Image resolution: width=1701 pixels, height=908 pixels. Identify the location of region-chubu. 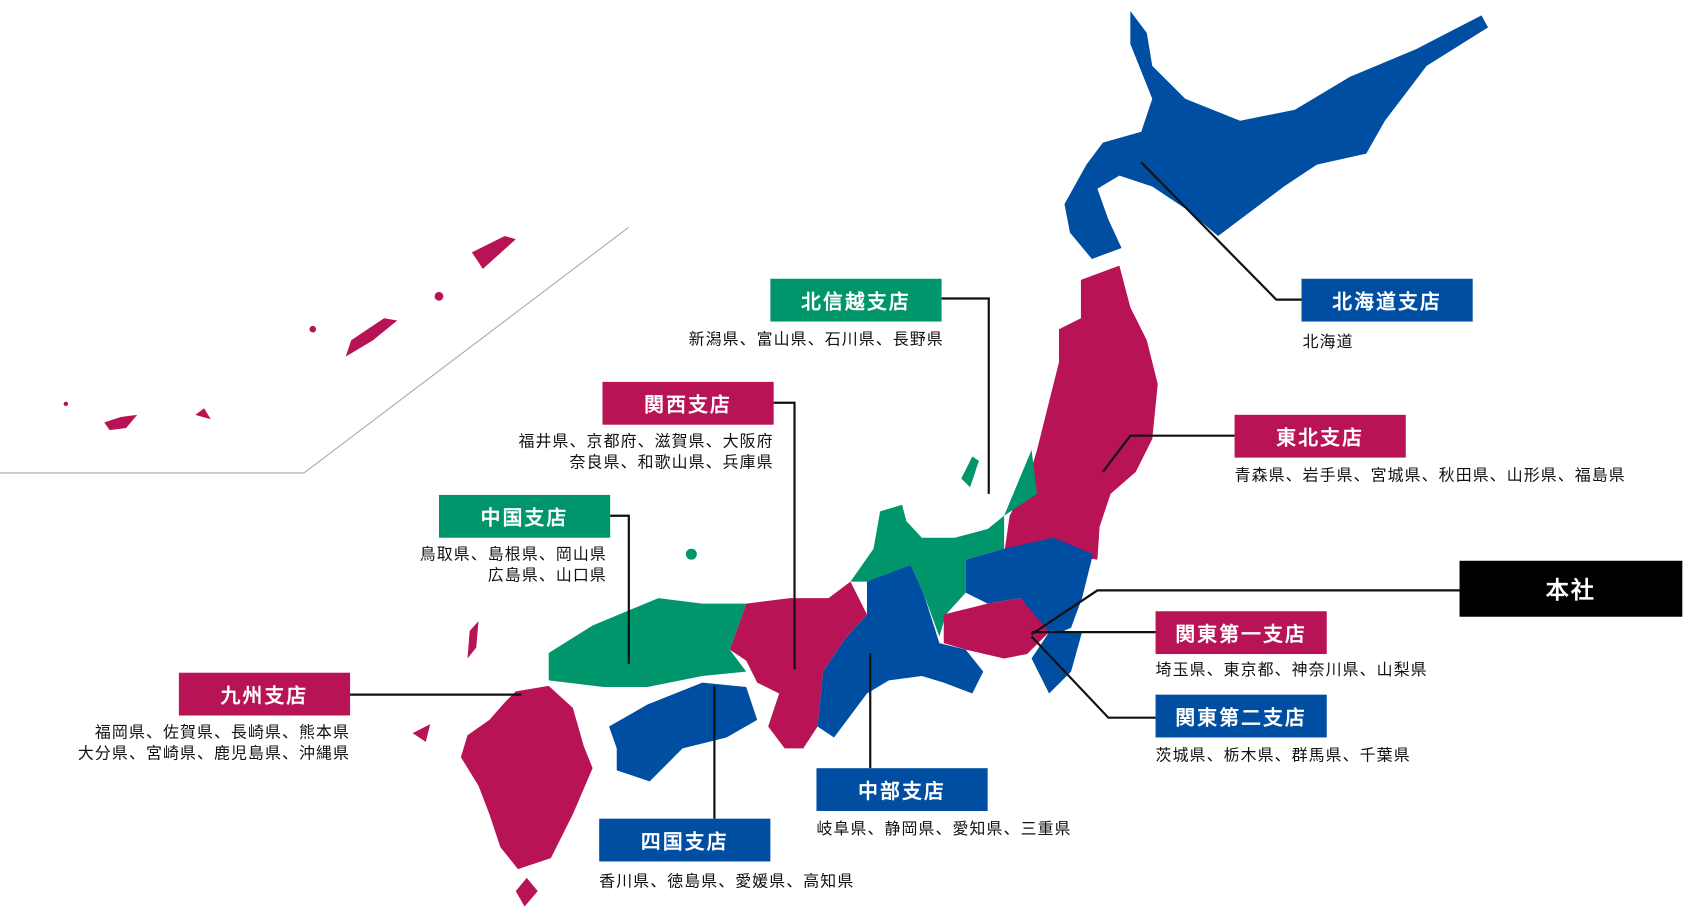
(900, 651).